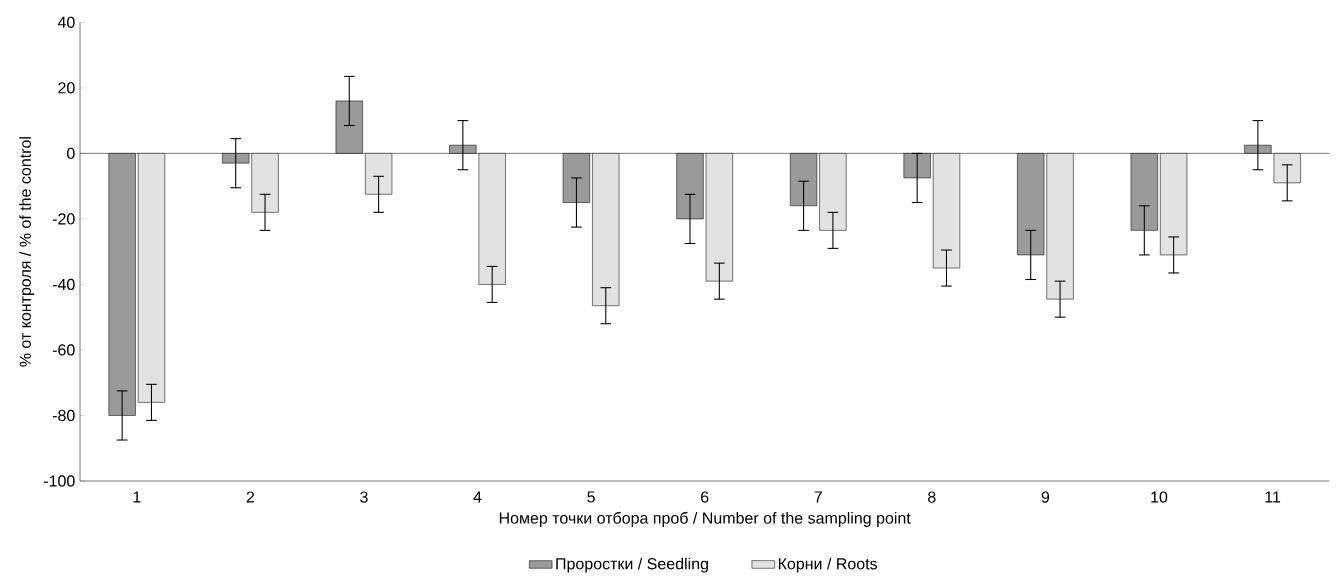 This screenshot has height=581, width=1341. Describe the element at coordinates (705, 519) in the screenshot. I see `x-axis-title: Номер точки отбора проб / Number of the sampling point` at that location.